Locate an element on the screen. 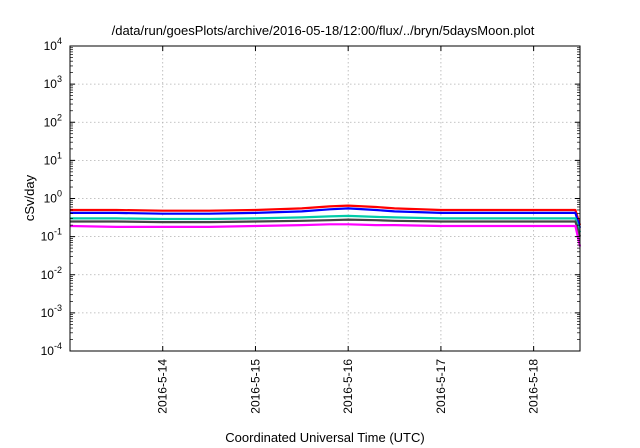 This screenshot has width=640, height=448. y-tick-label: 10¹ is located at coordinates (53, 158).